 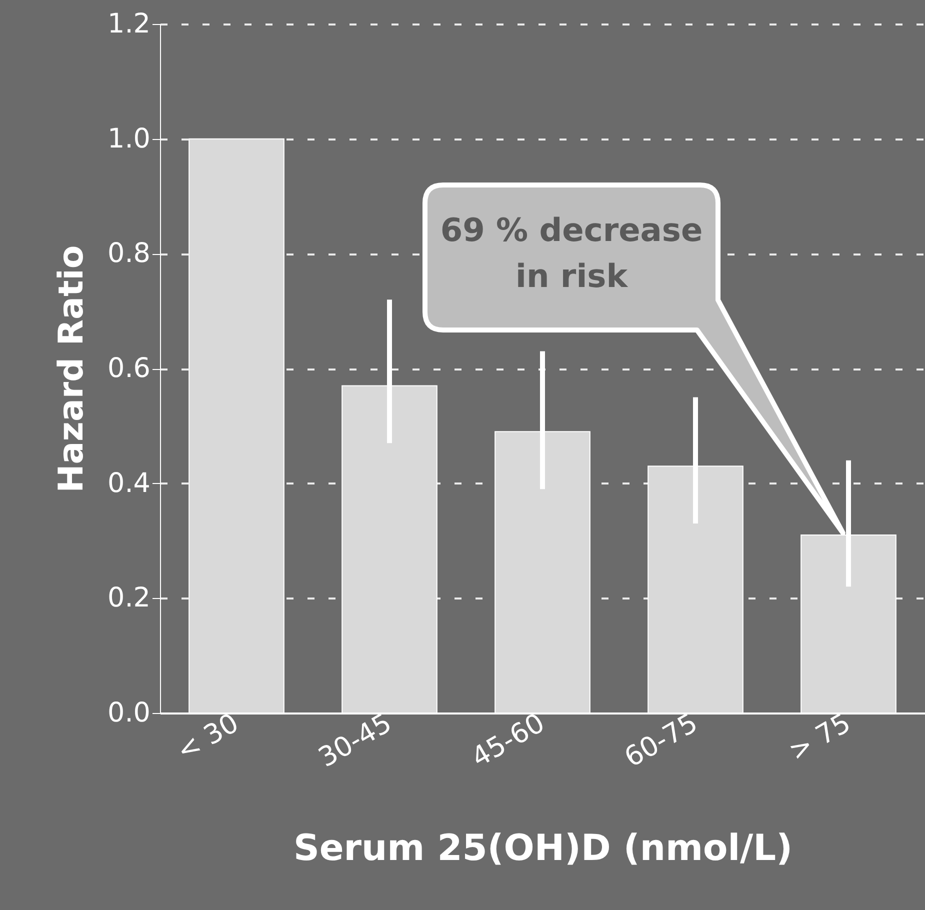 What do you see at coordinates (129, 713) in the screenshot?
I see `y-tick-label: 0.0` at bounding box center [129, 713].